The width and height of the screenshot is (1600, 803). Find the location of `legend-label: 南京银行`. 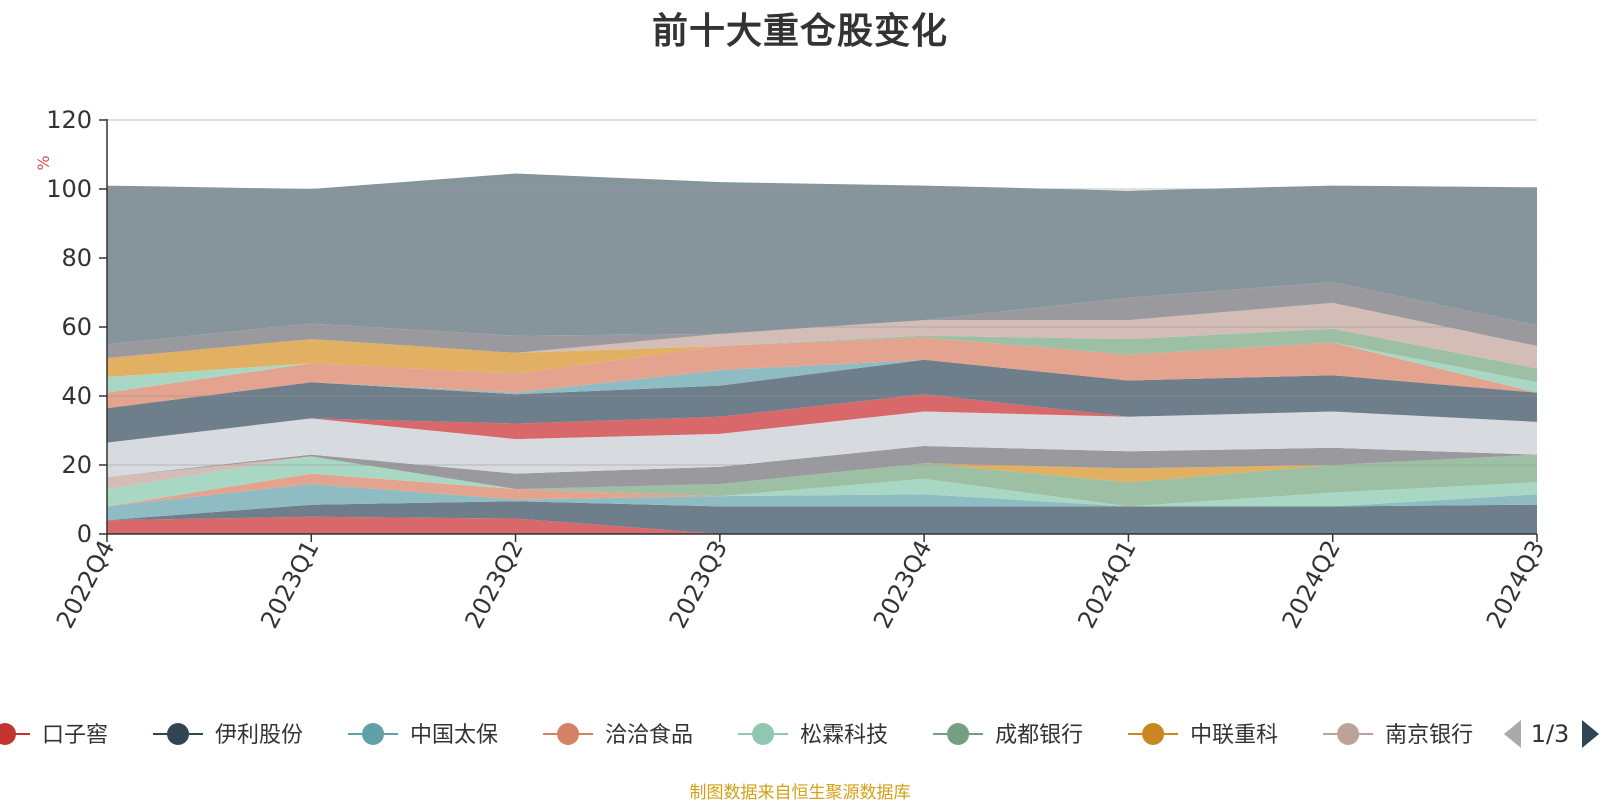

legend-label: 南京银行 is located at coordinates (1429, 735).